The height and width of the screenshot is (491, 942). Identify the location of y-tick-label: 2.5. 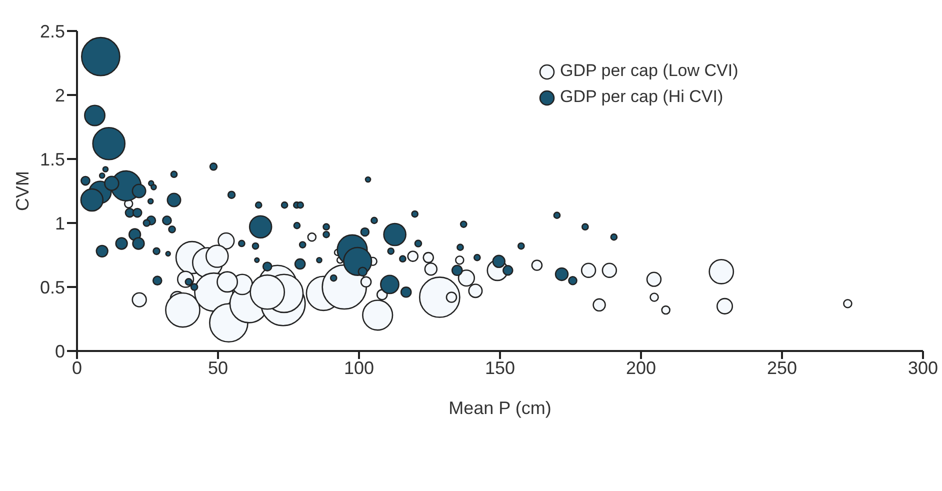
(52, 31).